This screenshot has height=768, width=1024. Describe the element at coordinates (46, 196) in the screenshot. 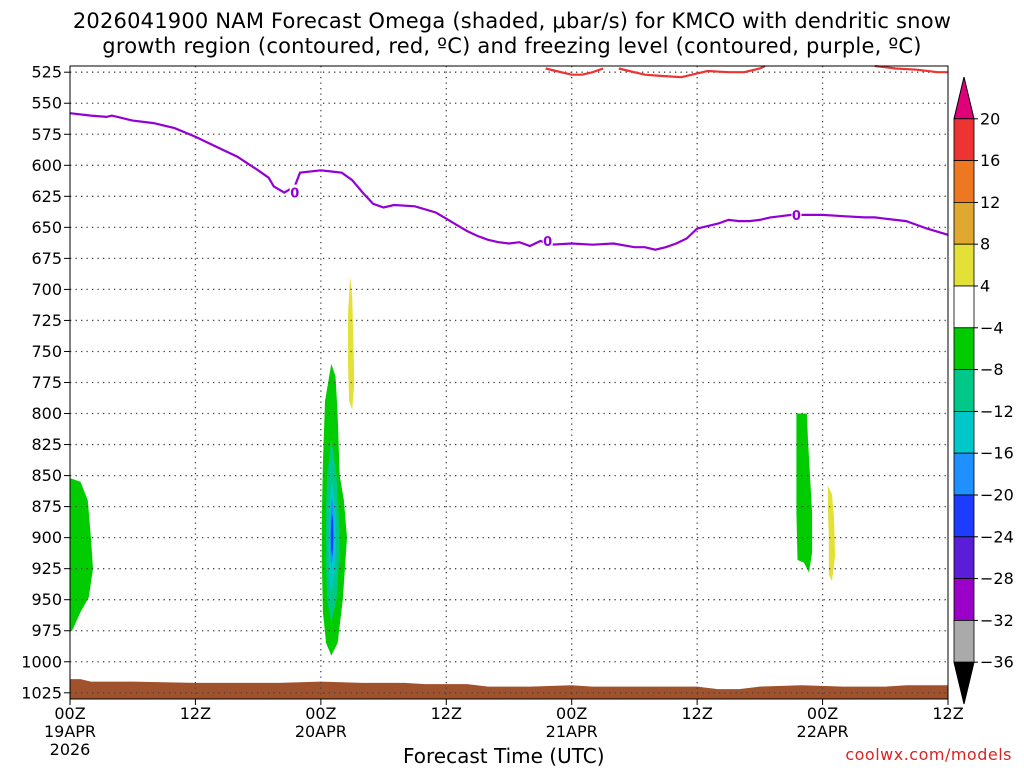

I see `y-tick-label-625: 625` at that location.